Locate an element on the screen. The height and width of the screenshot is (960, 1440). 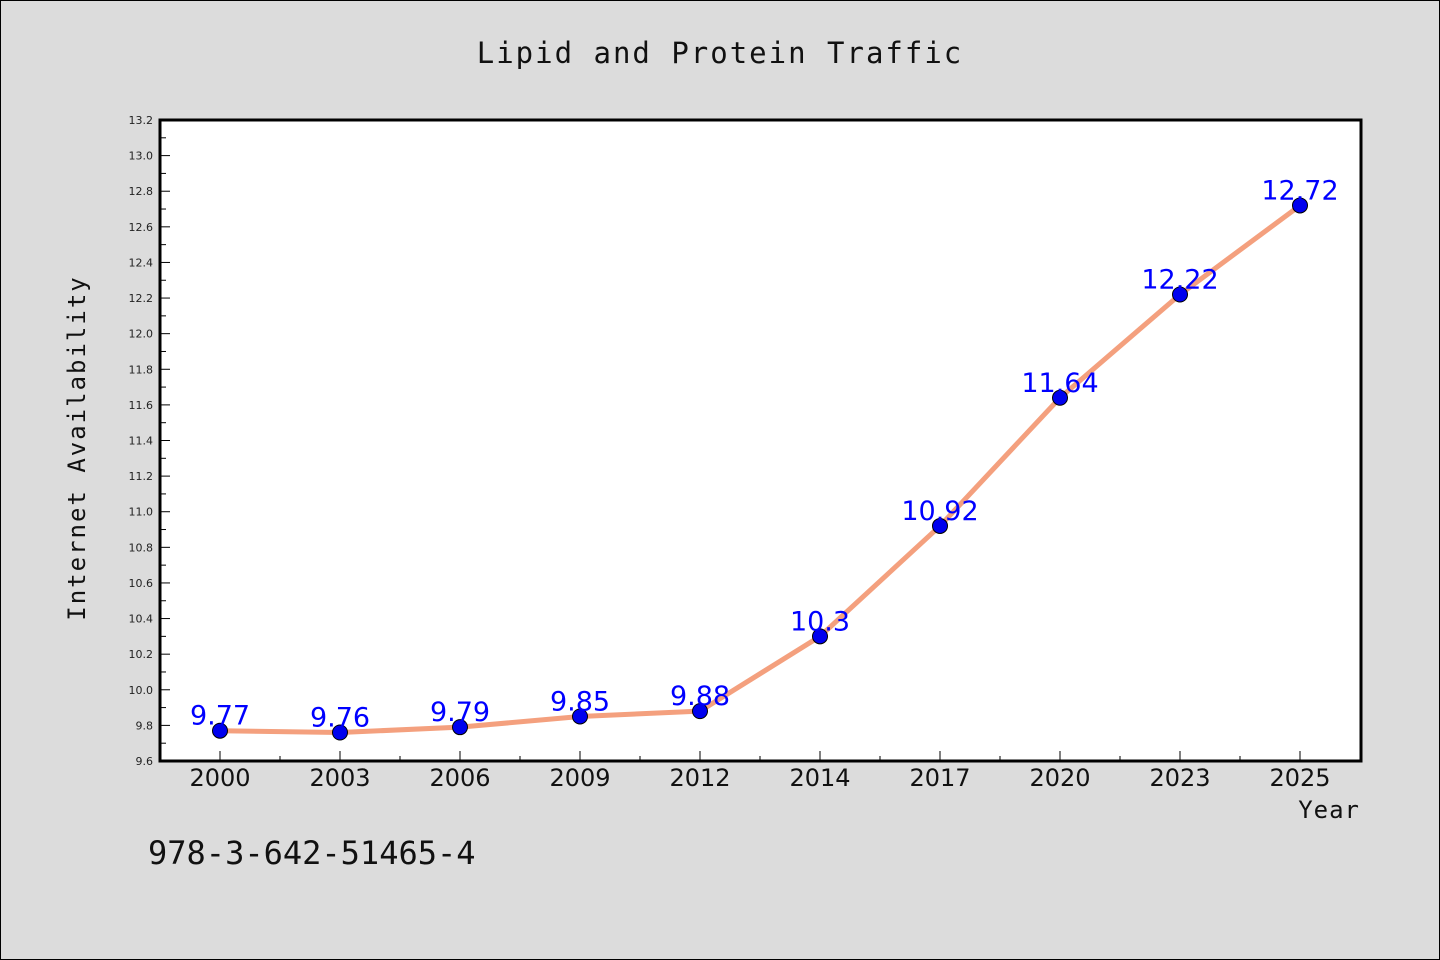
x-axis-ticks: 2000 2003 2006 2009 2012 2014 2017 2020 2023 2025 is located at coordinates (760, 771).